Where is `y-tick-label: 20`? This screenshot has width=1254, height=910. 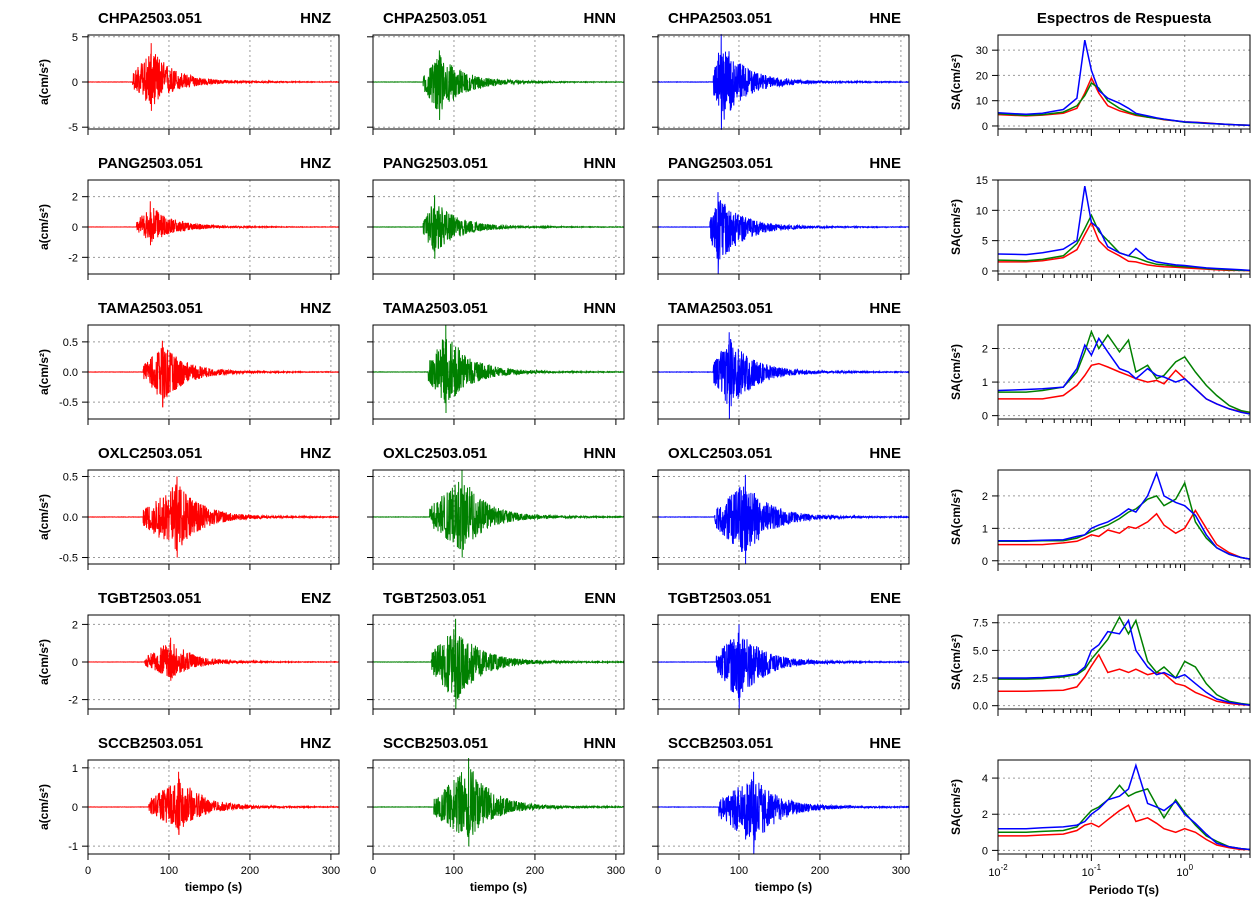 y-tick-label: 20 is located at coordinates (982, 76).